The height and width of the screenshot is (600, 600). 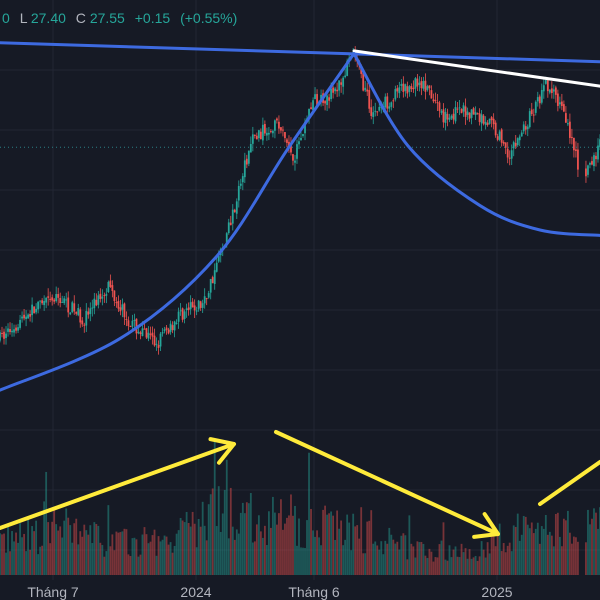 What do you see at coordinates (81, 18) in the screenshot?
I see `ohlc-close-label: C` at bounding box center [81, 18].